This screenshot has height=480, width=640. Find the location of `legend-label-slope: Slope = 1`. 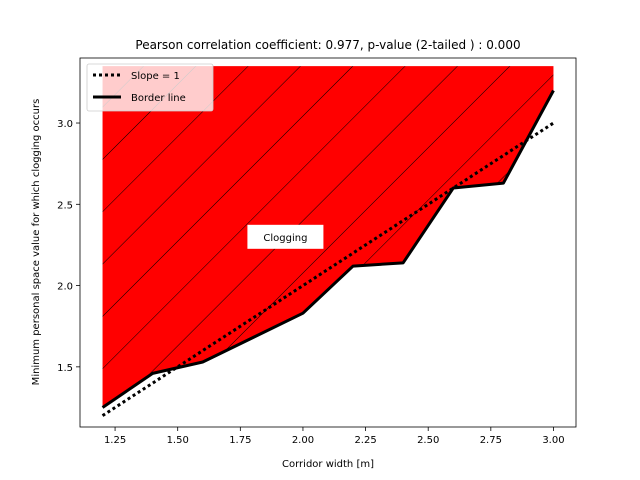

legend-label-slope: Slope = 1 is located at coordinates (155, 76).